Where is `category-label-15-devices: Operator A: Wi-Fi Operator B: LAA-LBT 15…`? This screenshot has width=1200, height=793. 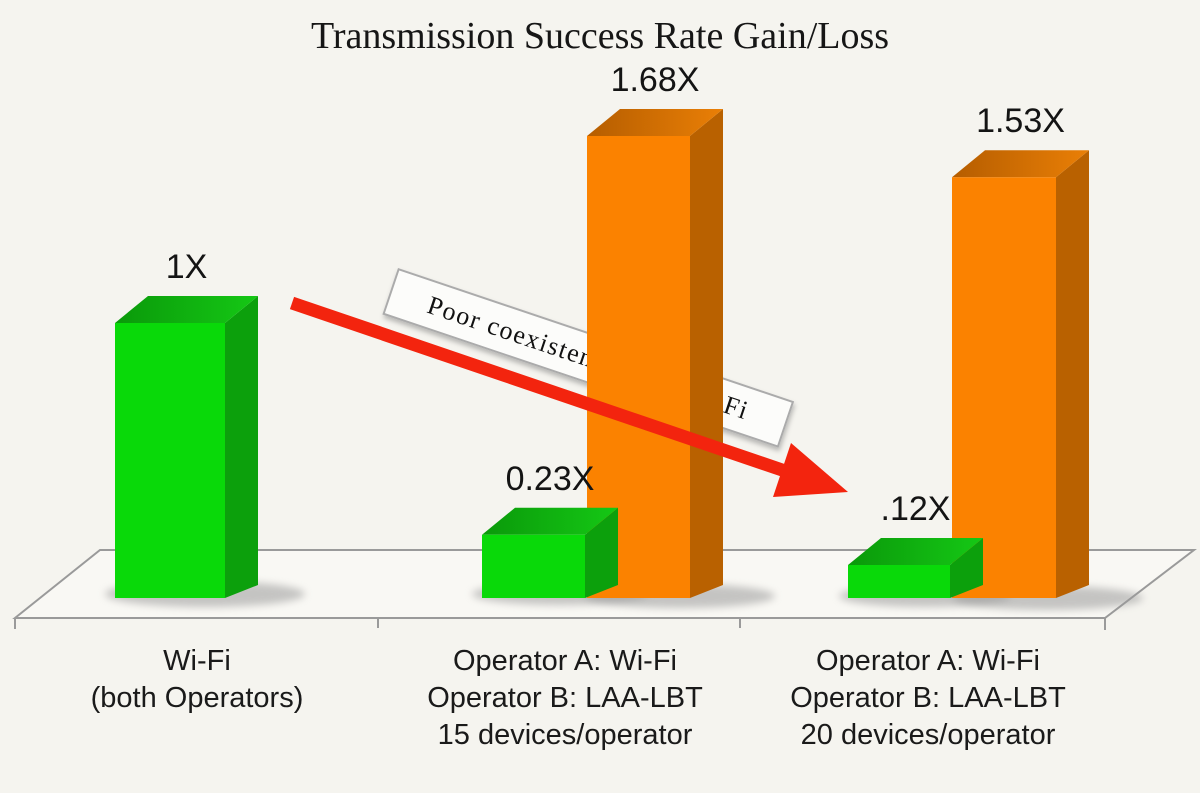
category-label-15-devices: Operator A: Wi-Fi Operator B: LAA-LBT 15… is located at coordinates (565, 698).